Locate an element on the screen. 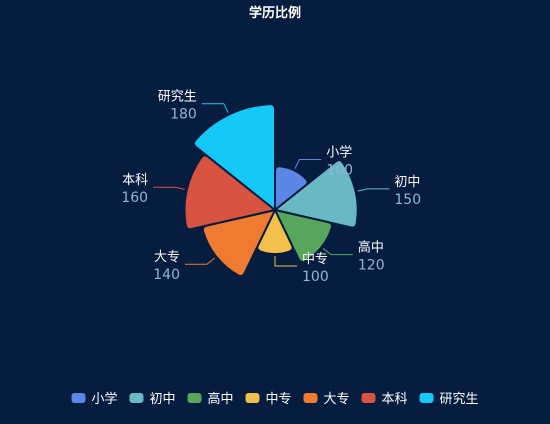  slice-label-name-6: 本科 is located at coordinates (135, 180).